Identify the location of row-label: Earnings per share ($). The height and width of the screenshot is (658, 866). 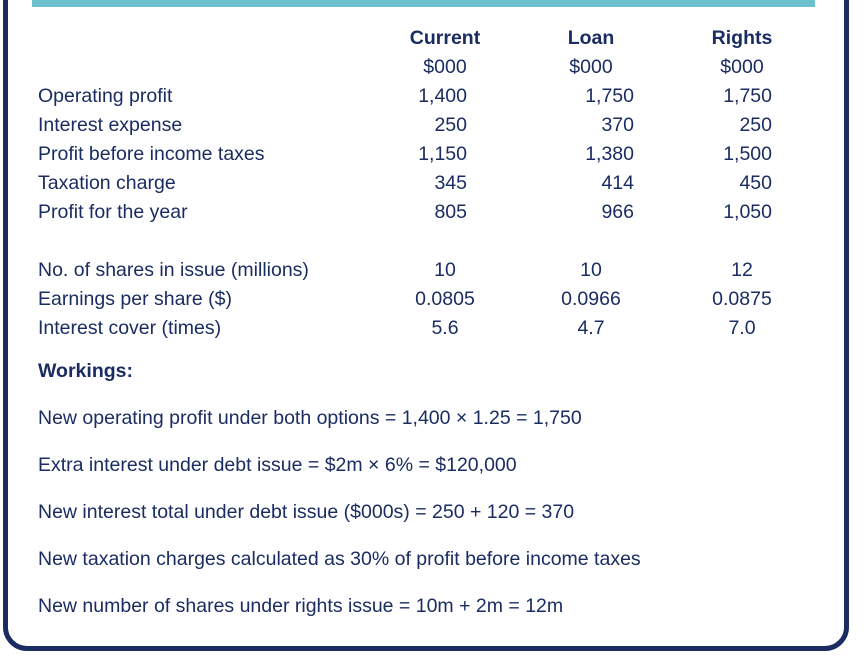
(135, 299).